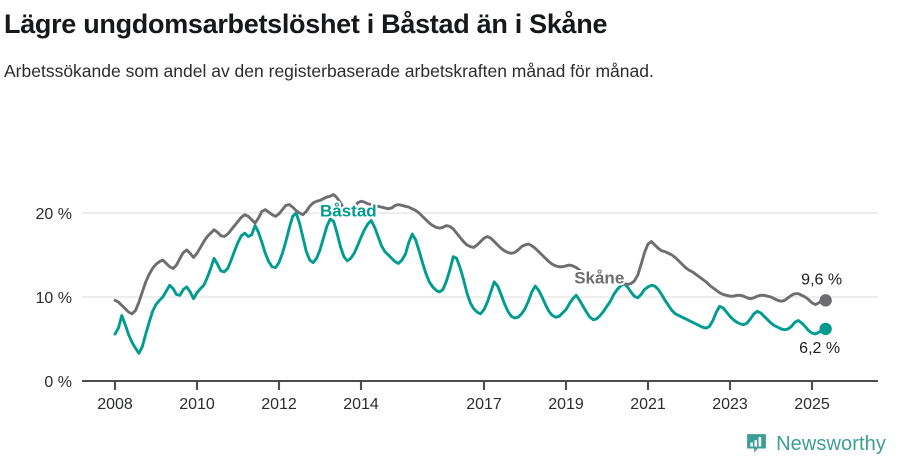 This screenshot has width=900, height=474. What do you see at coordinates (115, 404) in the screenshot?
I see `x-axis-tick-label: 2008` at bounding box center [115, 404].